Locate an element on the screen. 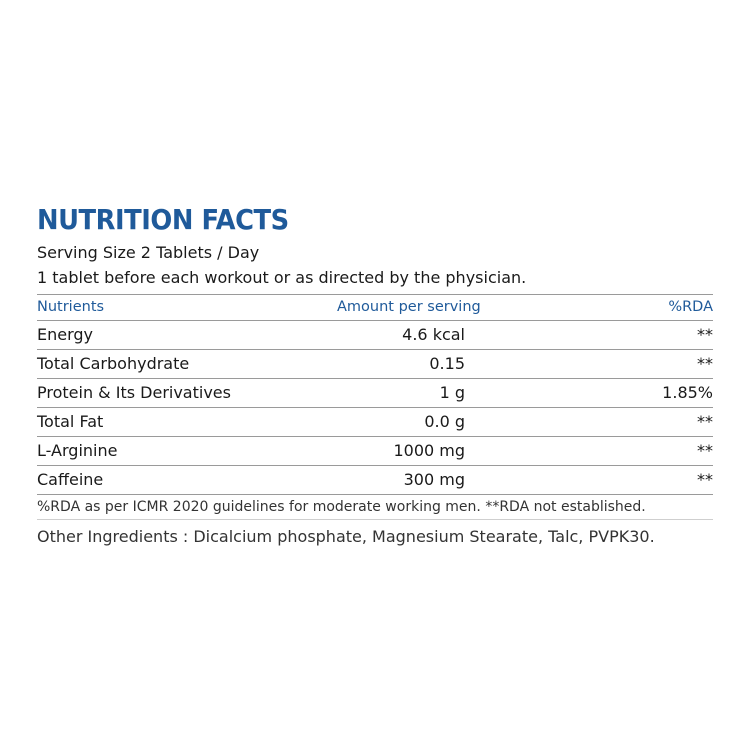 This screenshot has height=750, width=750. table-row: Protein & Its Derivatives 1 g 1.85% is located at coordinates (375, 393).